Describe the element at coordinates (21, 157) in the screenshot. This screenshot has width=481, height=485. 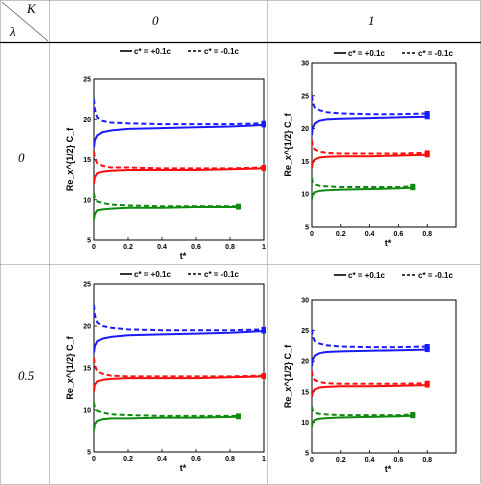
I see `row-header-lambda0: 0` at that location.